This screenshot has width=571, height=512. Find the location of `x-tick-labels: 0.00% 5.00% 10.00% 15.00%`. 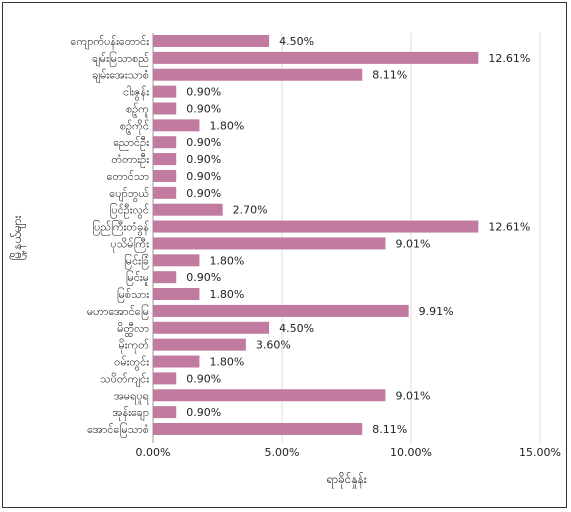

x-tick-labels: 0.00% 5.00% 10.00% 15.00% is located at coordinates (348, 452).